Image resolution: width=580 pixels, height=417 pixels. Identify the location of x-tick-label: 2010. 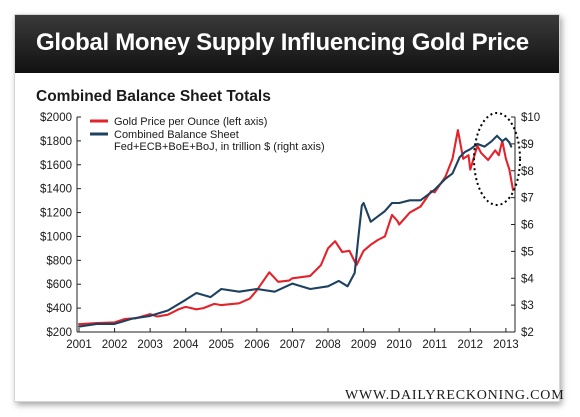
(399, 345).